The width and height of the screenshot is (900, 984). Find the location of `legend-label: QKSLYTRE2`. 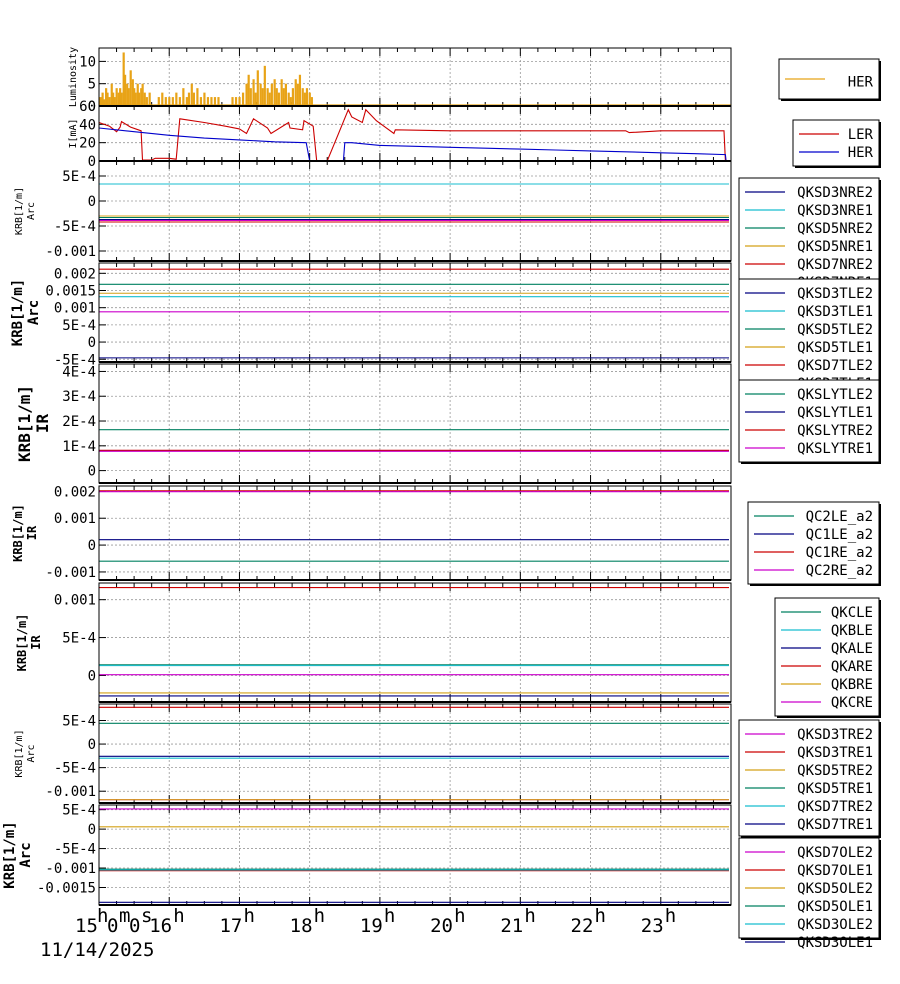

legend-label: QKSLYTRE2 is located at coordinates (835, 431).